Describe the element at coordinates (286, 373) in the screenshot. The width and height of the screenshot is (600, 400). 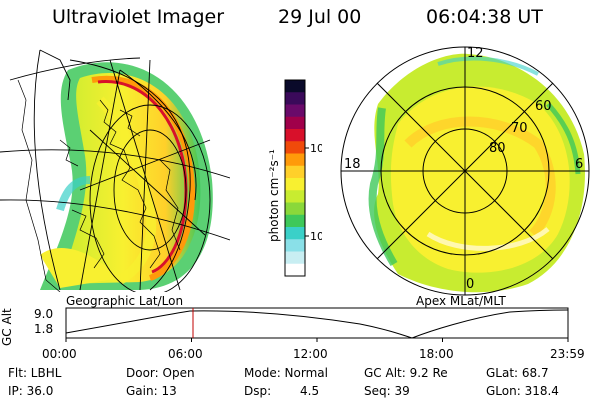
I see `mode-readout: Mode: Normal` at that location.